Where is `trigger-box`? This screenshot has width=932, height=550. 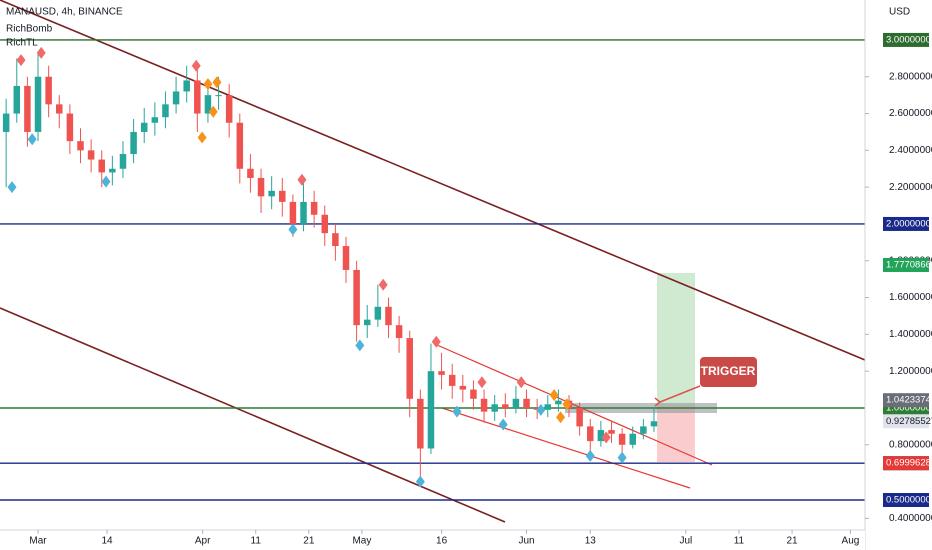
trigger-box is located at coordinates (728, 372).